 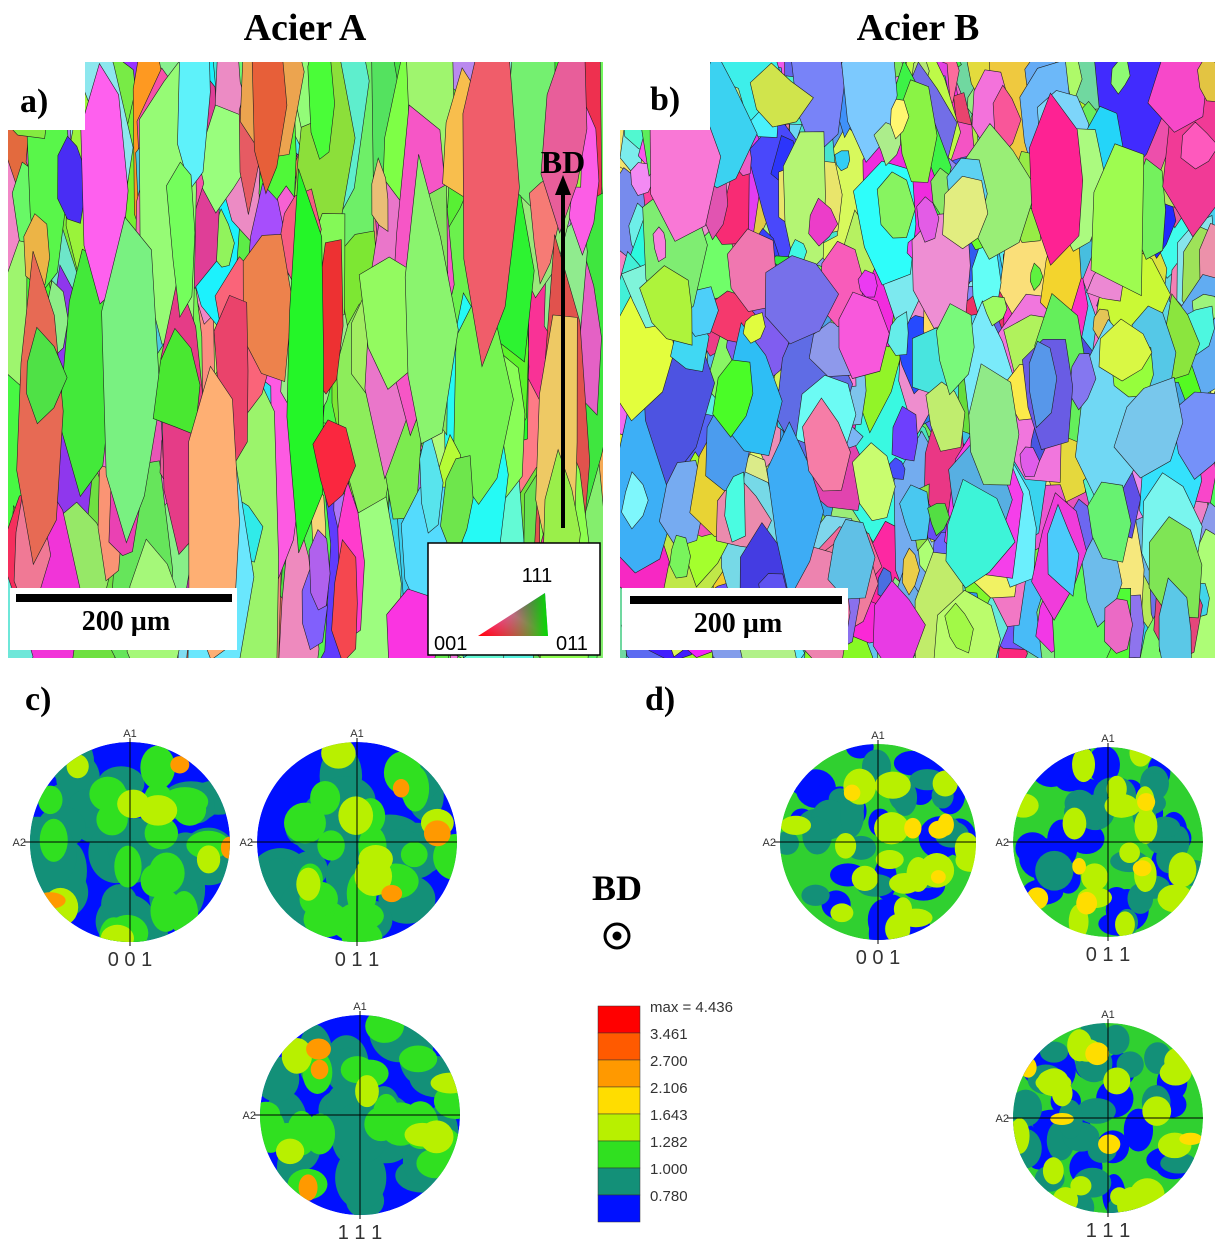 What do you see at coordinates (537, 576) in the screenshot?
I see `ipf-label: 111` at bounding box center [537, 576].